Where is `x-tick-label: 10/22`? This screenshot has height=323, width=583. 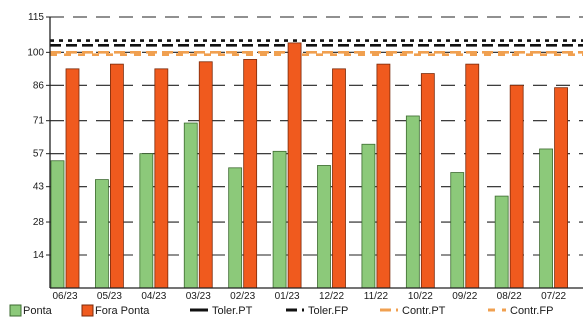 x-tick-label: 10/22 is located at coordinates (420, 296).